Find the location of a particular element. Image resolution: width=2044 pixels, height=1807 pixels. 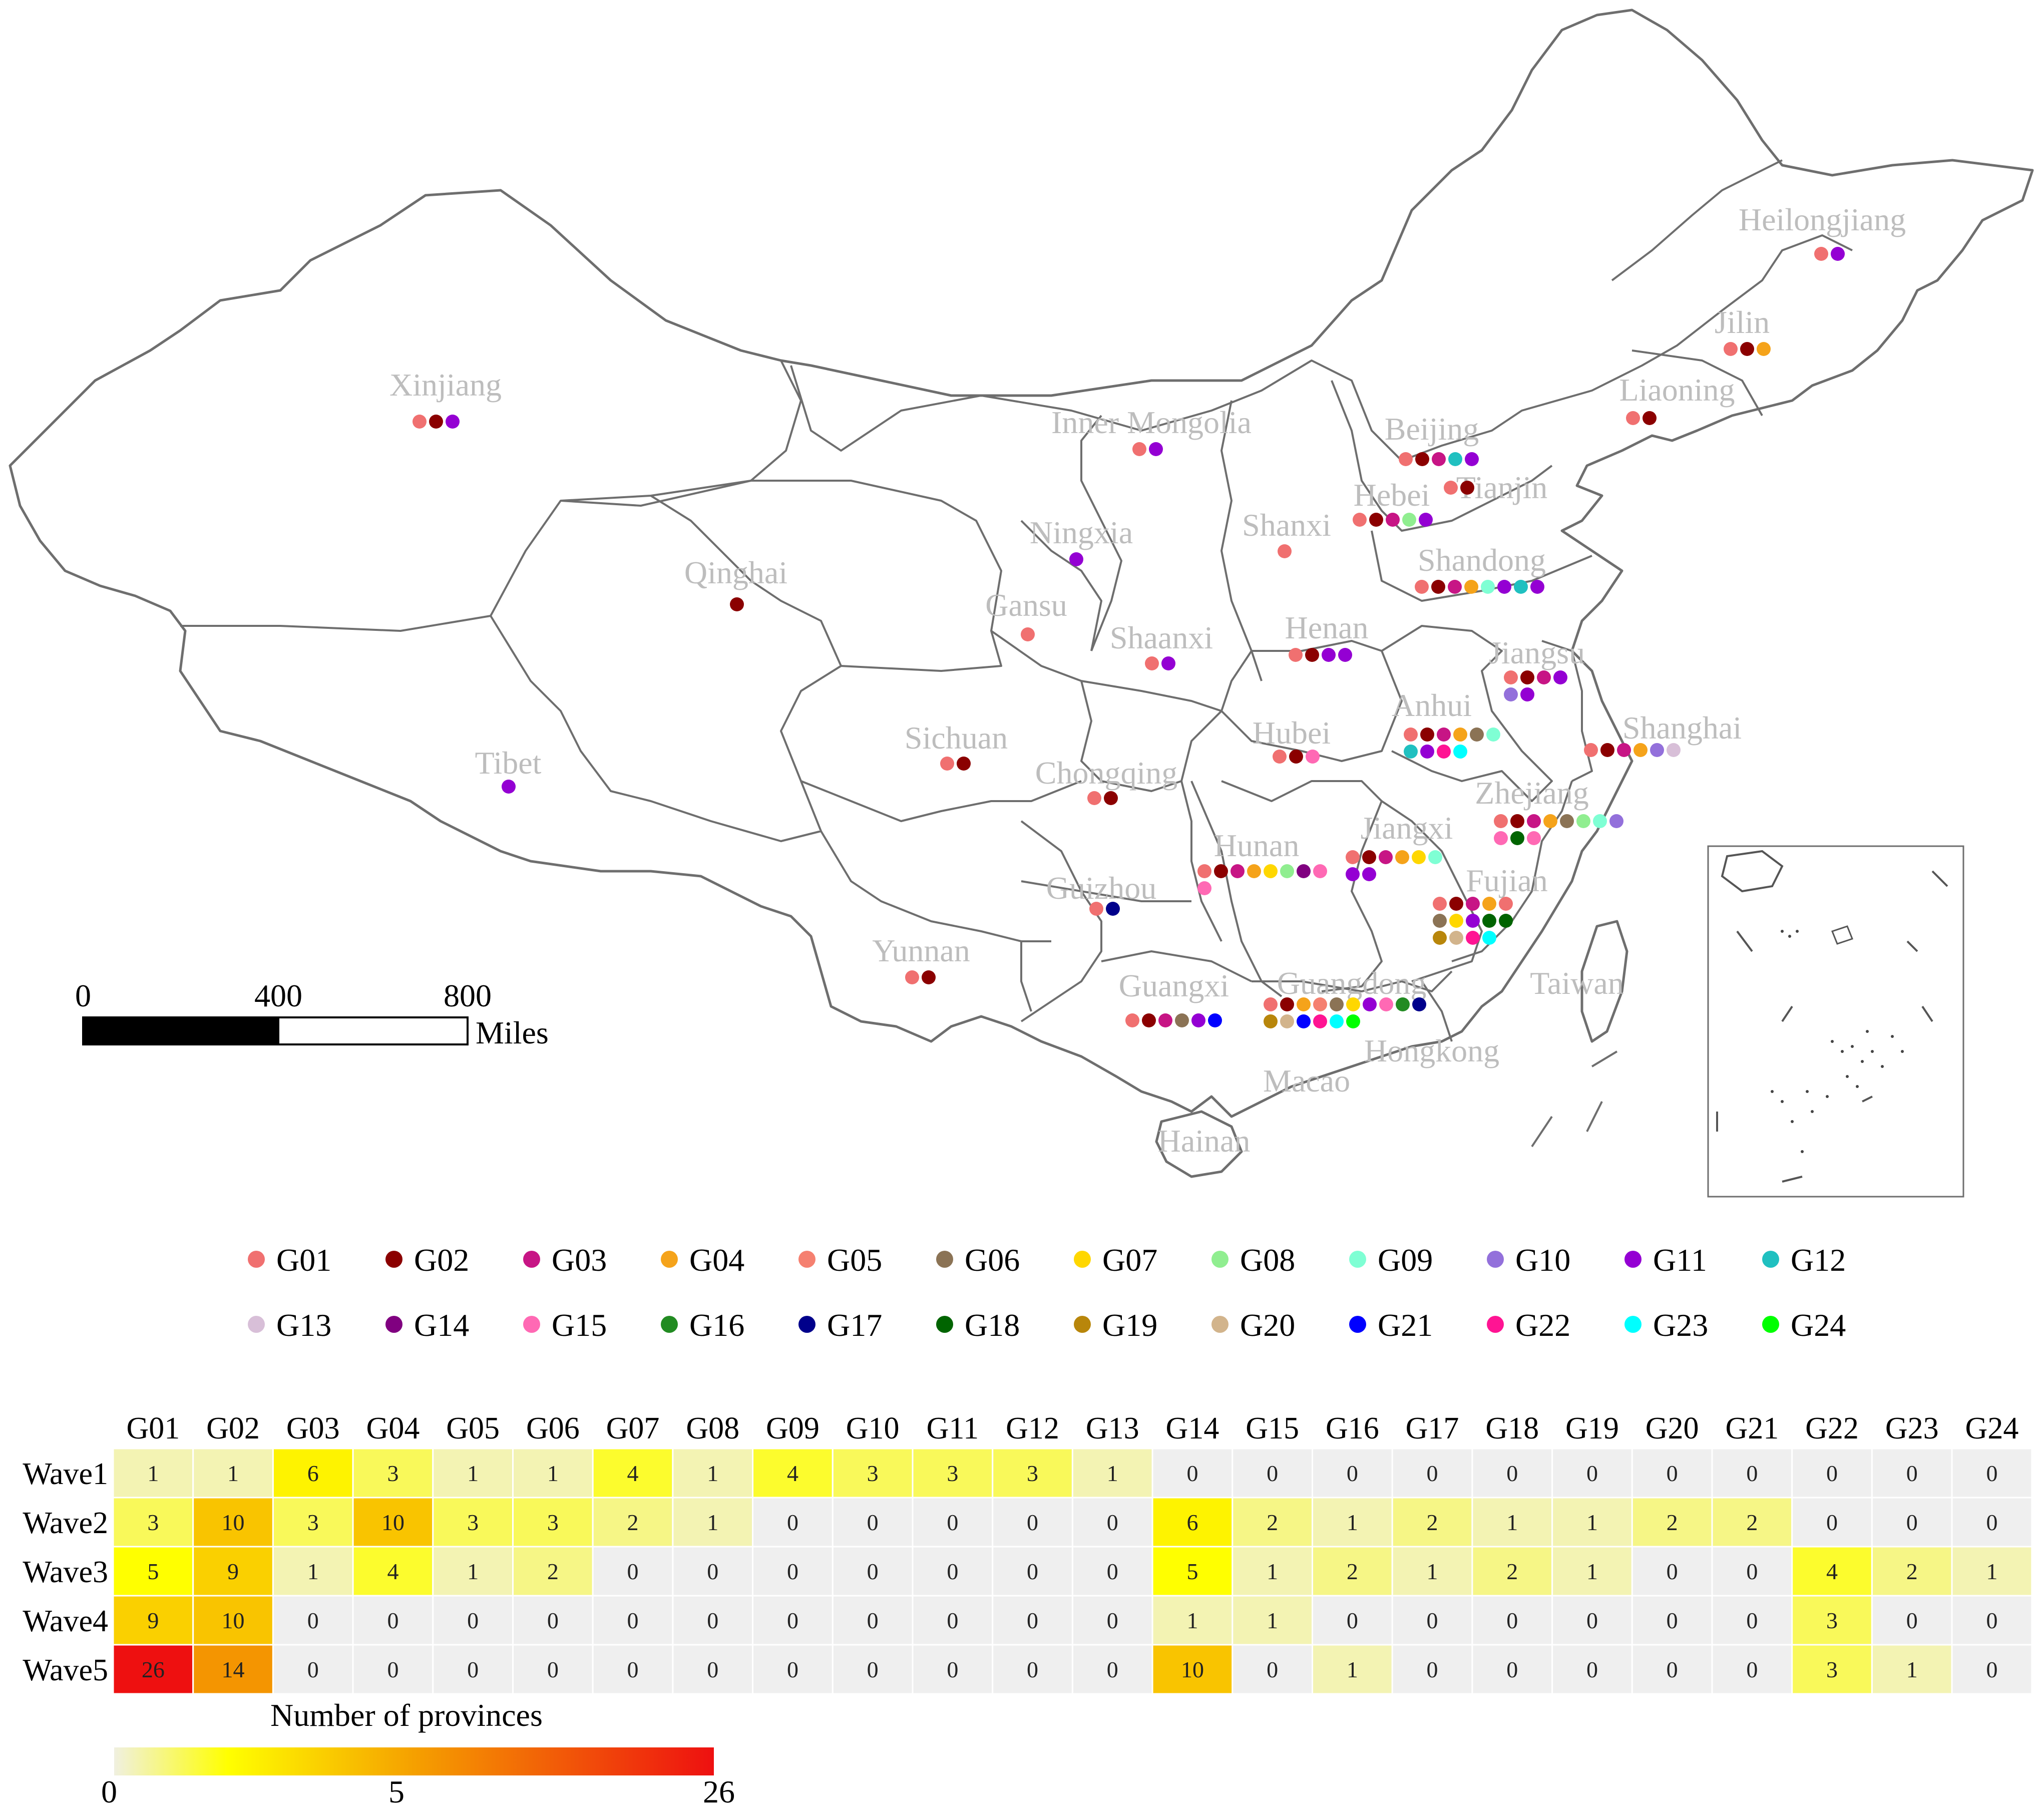

dot-jiangsu-g03 is located at coordinates (1544, 677).